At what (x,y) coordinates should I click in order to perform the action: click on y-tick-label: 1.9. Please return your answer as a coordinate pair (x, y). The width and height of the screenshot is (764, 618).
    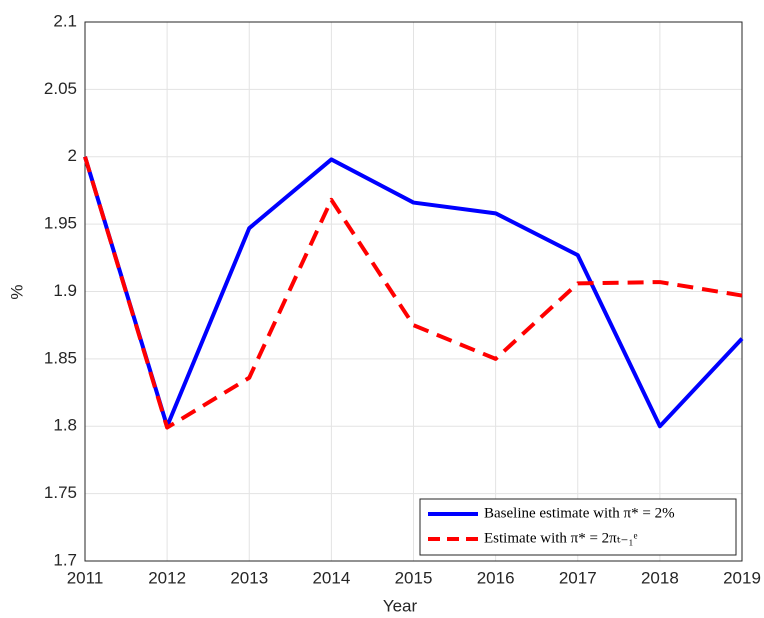
    Looking at the image, I should click on (65, 290).